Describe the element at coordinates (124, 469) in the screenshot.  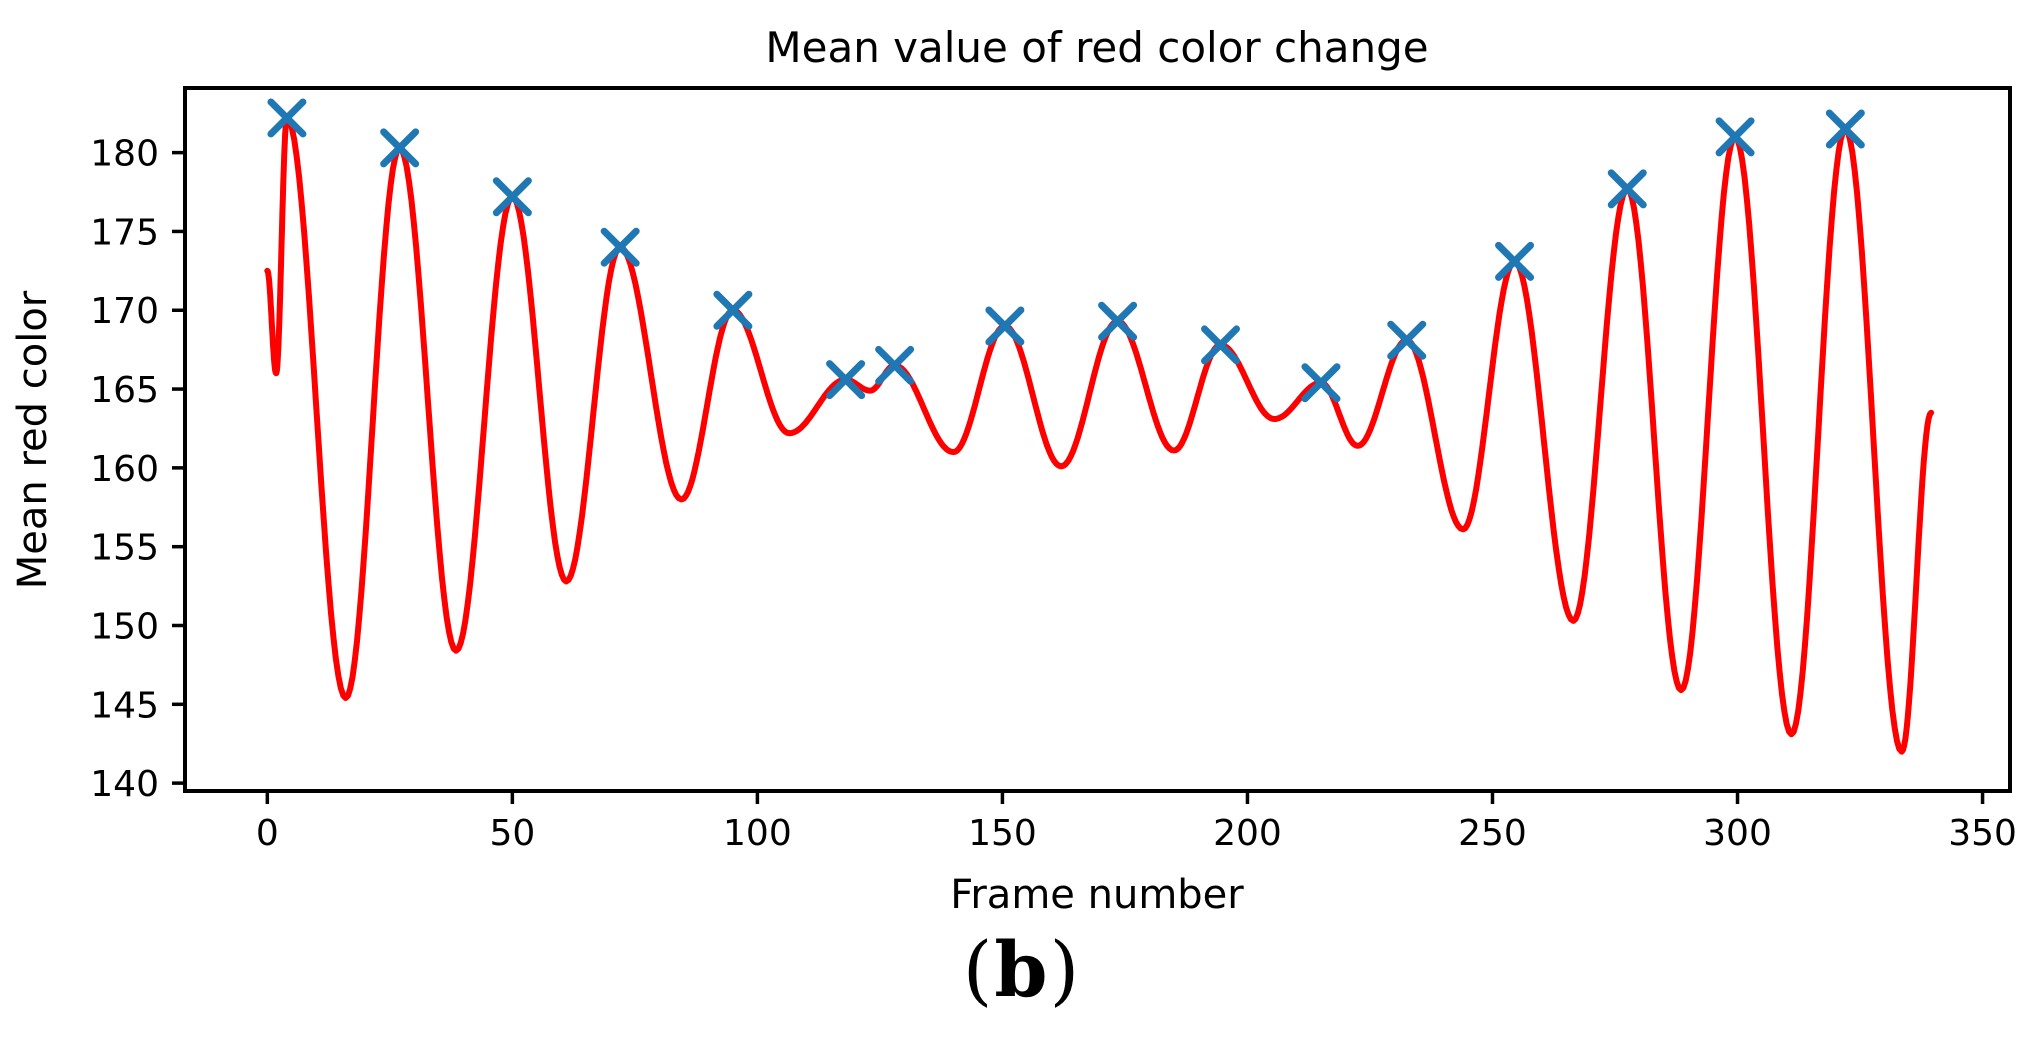
I see `y-tick-label: 160` at that location.